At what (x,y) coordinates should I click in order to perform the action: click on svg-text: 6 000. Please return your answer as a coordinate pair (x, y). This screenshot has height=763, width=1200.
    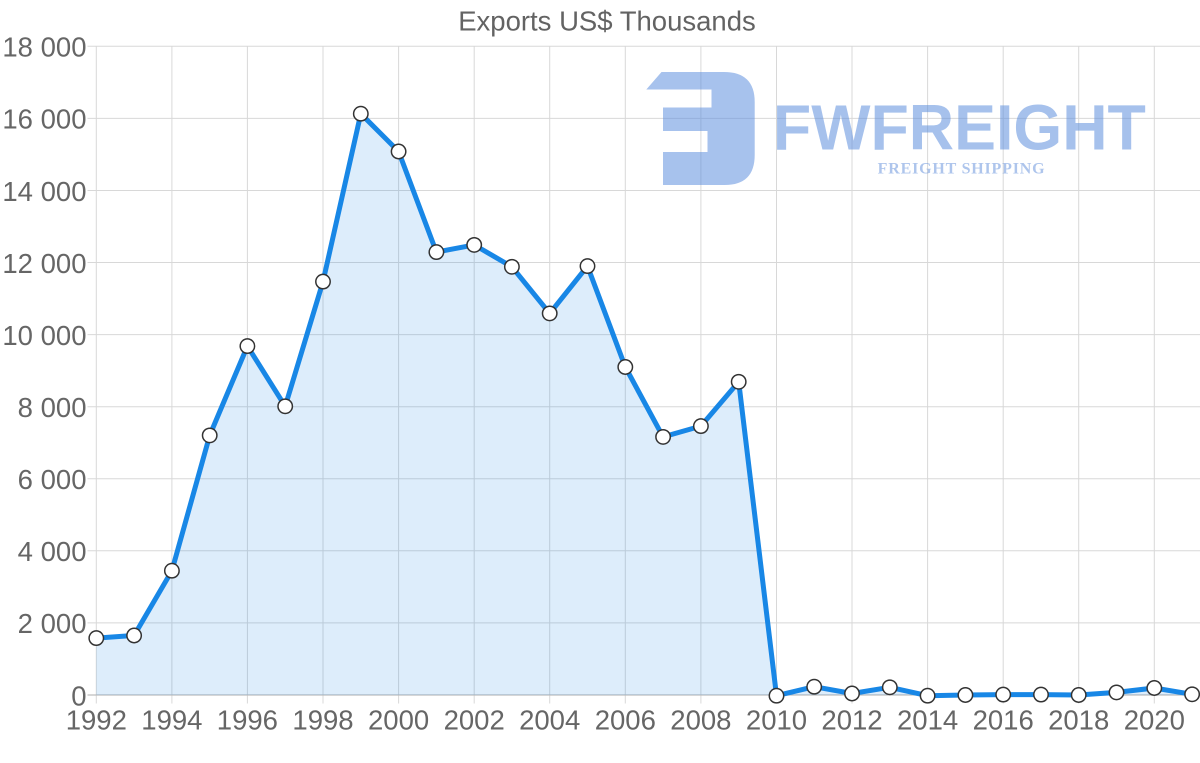
    Looking at the image, I should click on (52, 479).